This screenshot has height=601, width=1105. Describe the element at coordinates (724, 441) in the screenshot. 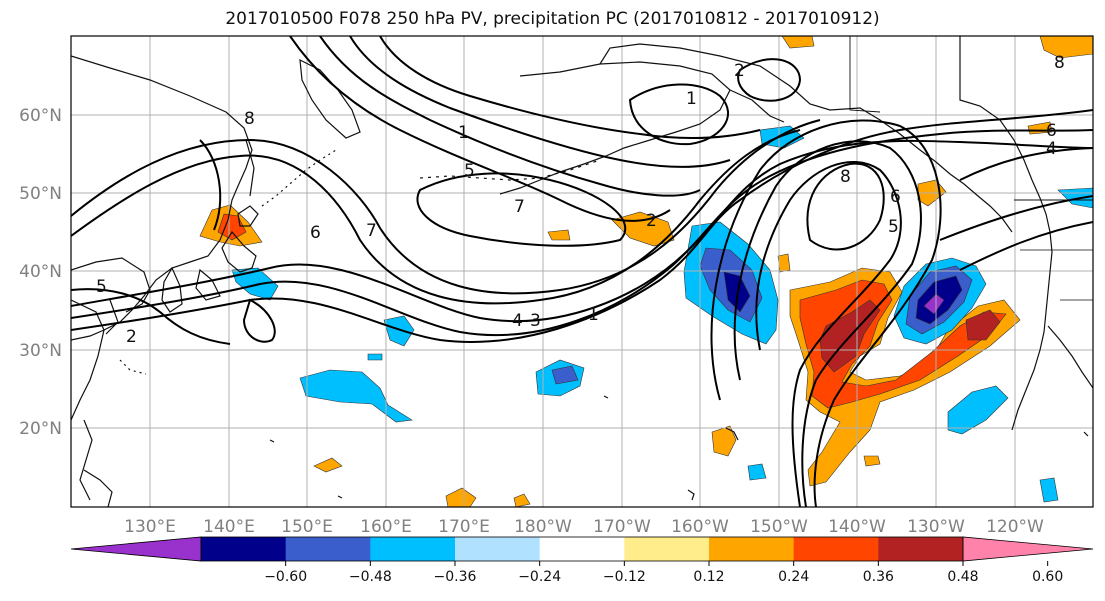

I see `anomaly-positive-hawaii` at that location.